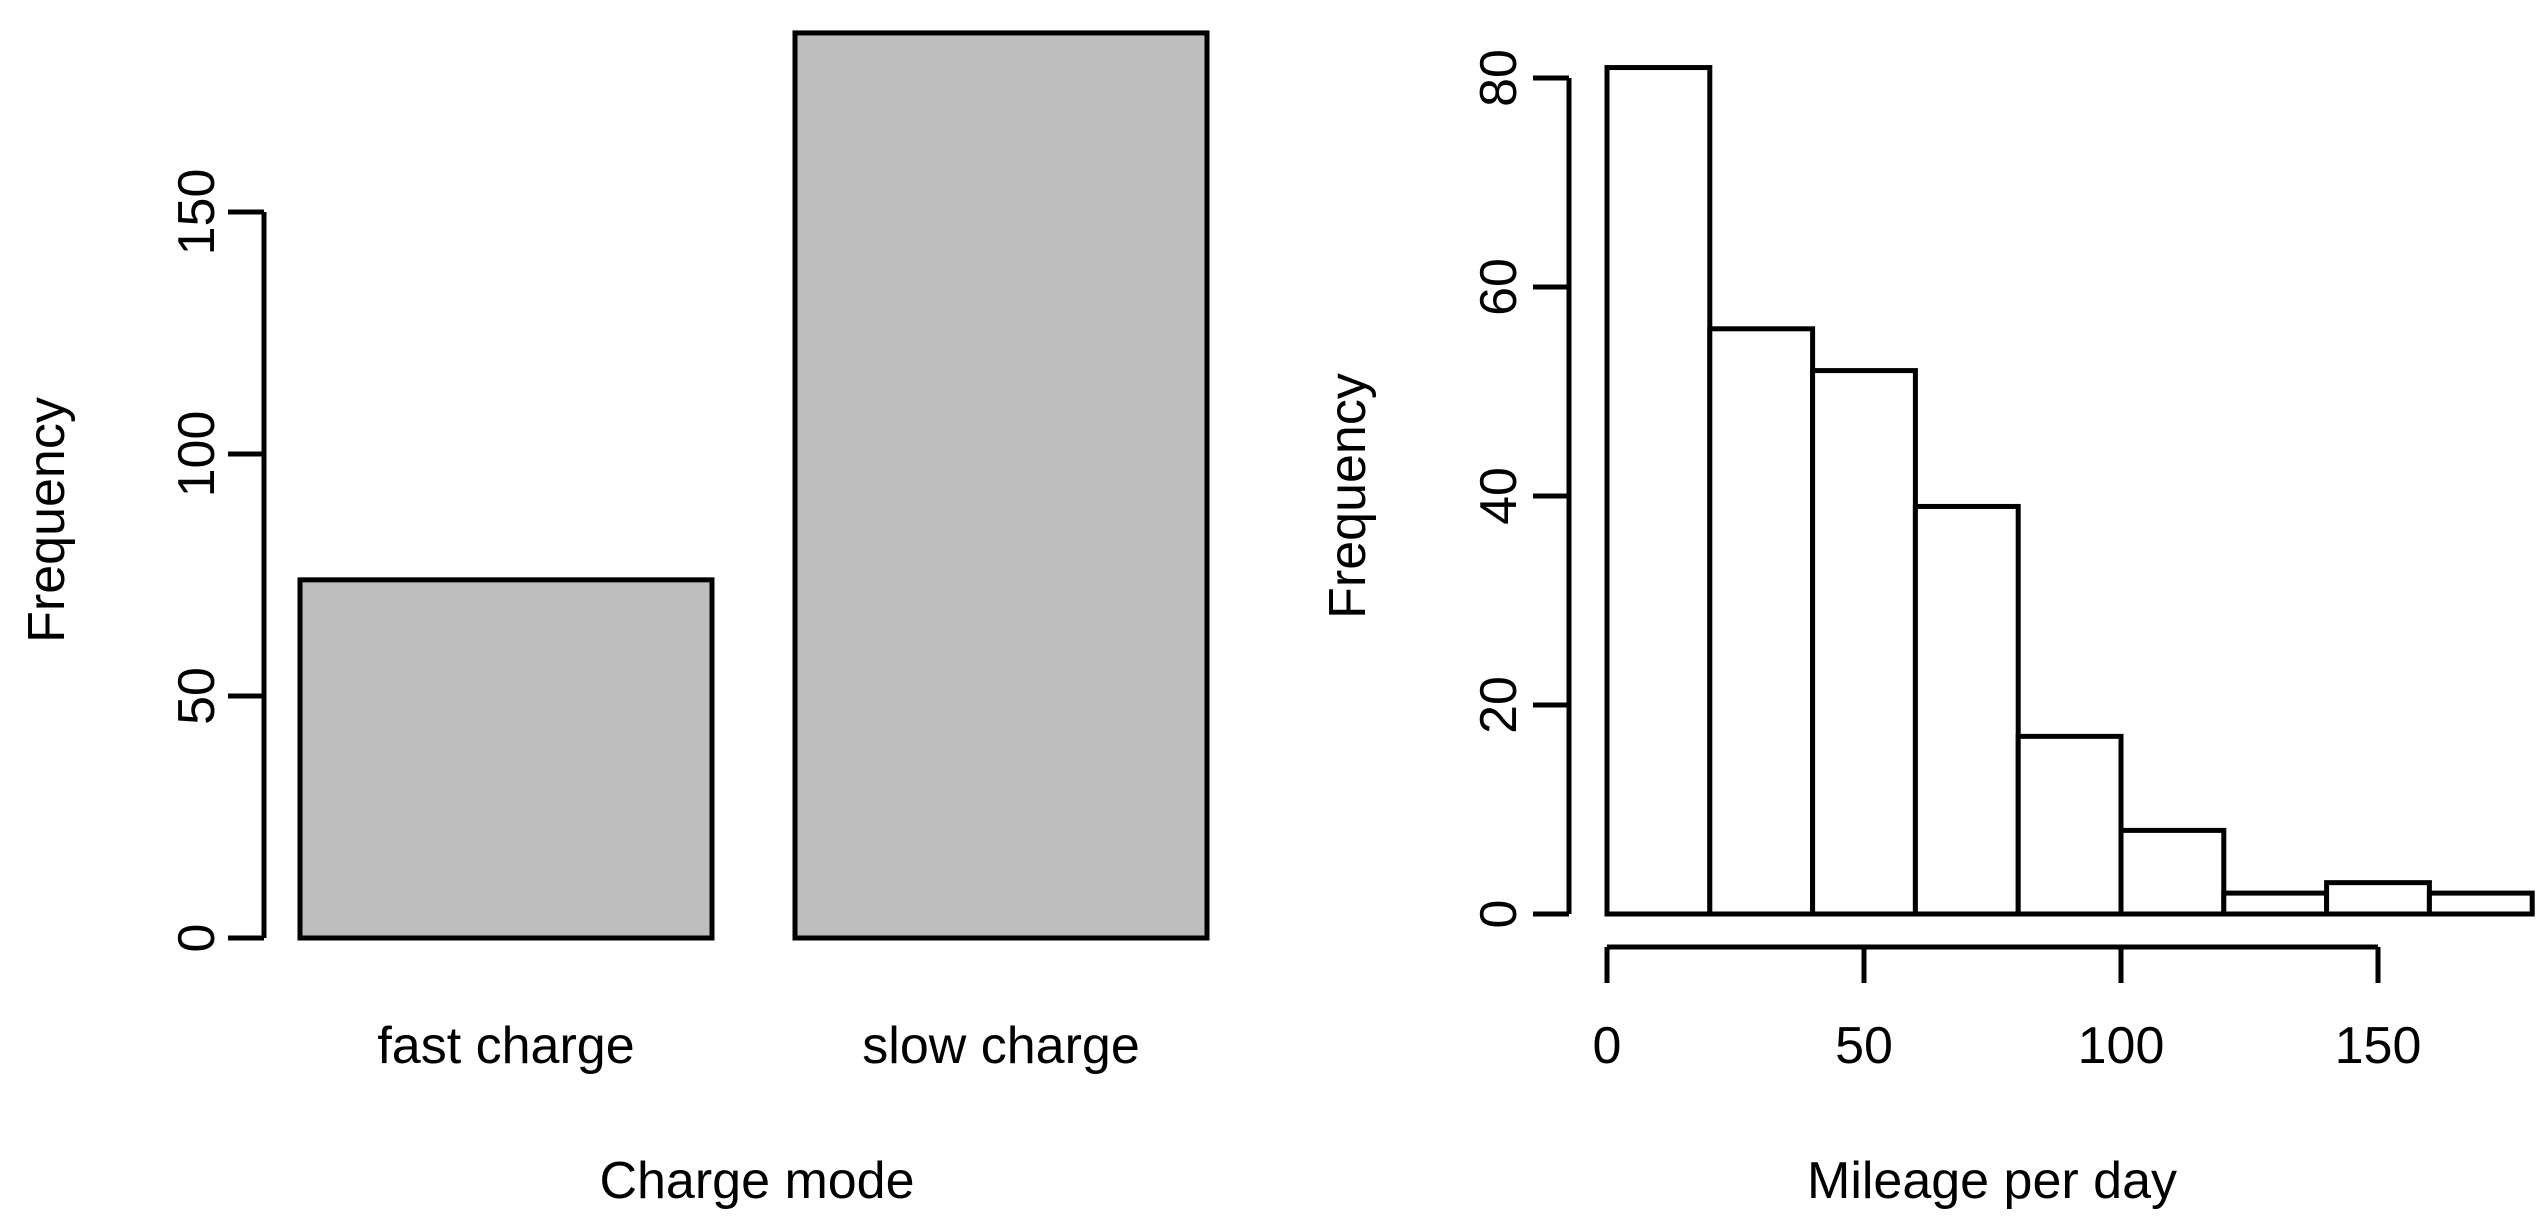 The image size is (2540, 1220). Describe the element at coordinates (1499, 287) in the screenshot. I see `y-tick-label: 60` at that location.